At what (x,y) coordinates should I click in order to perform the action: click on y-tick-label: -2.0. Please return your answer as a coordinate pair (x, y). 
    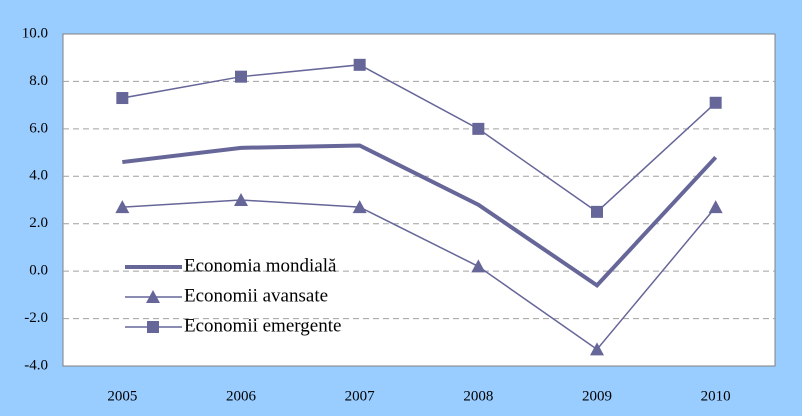
    Looking at the image, I should click on (36, 318).